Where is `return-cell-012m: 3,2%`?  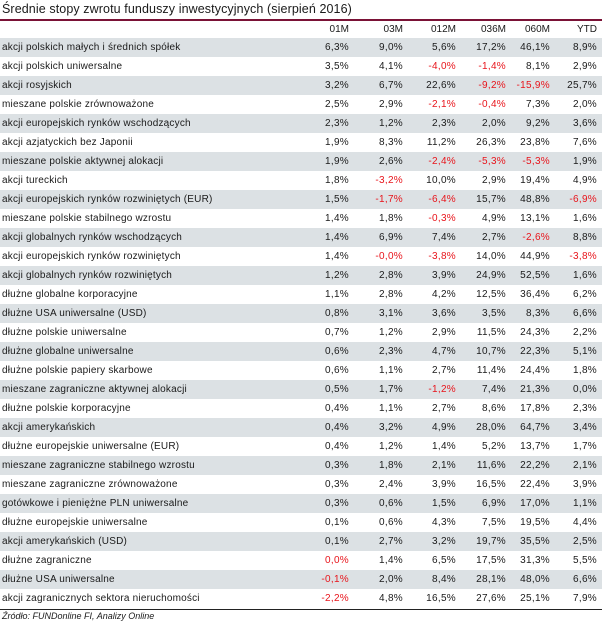
return-cell-012m: 3,2% is located at coordinates (429, 541).